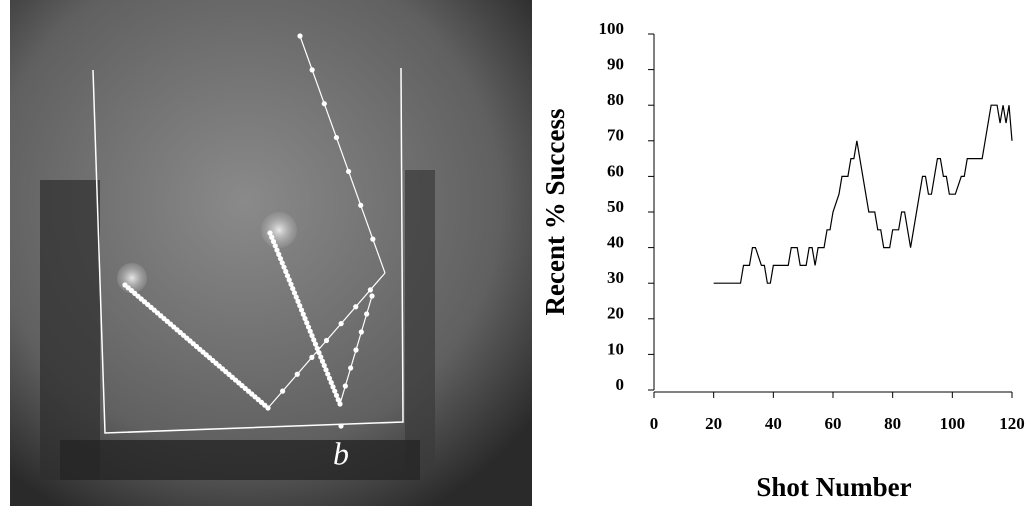  I want to click on y-tick-label: 0, so click(620, 384).